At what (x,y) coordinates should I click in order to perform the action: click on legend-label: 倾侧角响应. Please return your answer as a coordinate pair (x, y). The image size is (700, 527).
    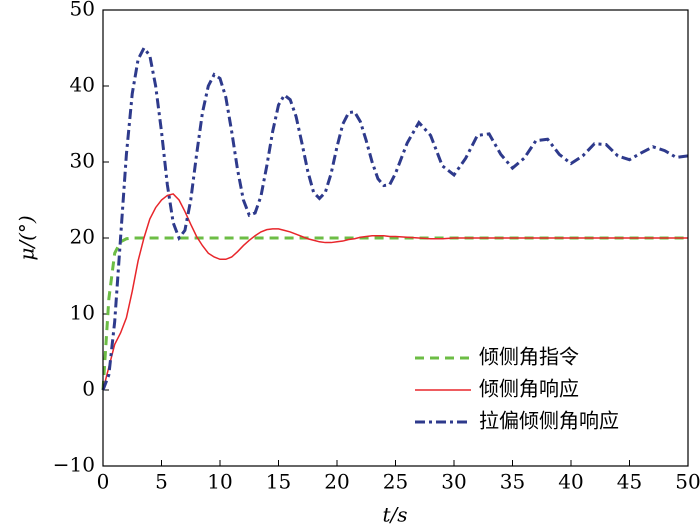
    Looking at the image, I should click on (529, 389).